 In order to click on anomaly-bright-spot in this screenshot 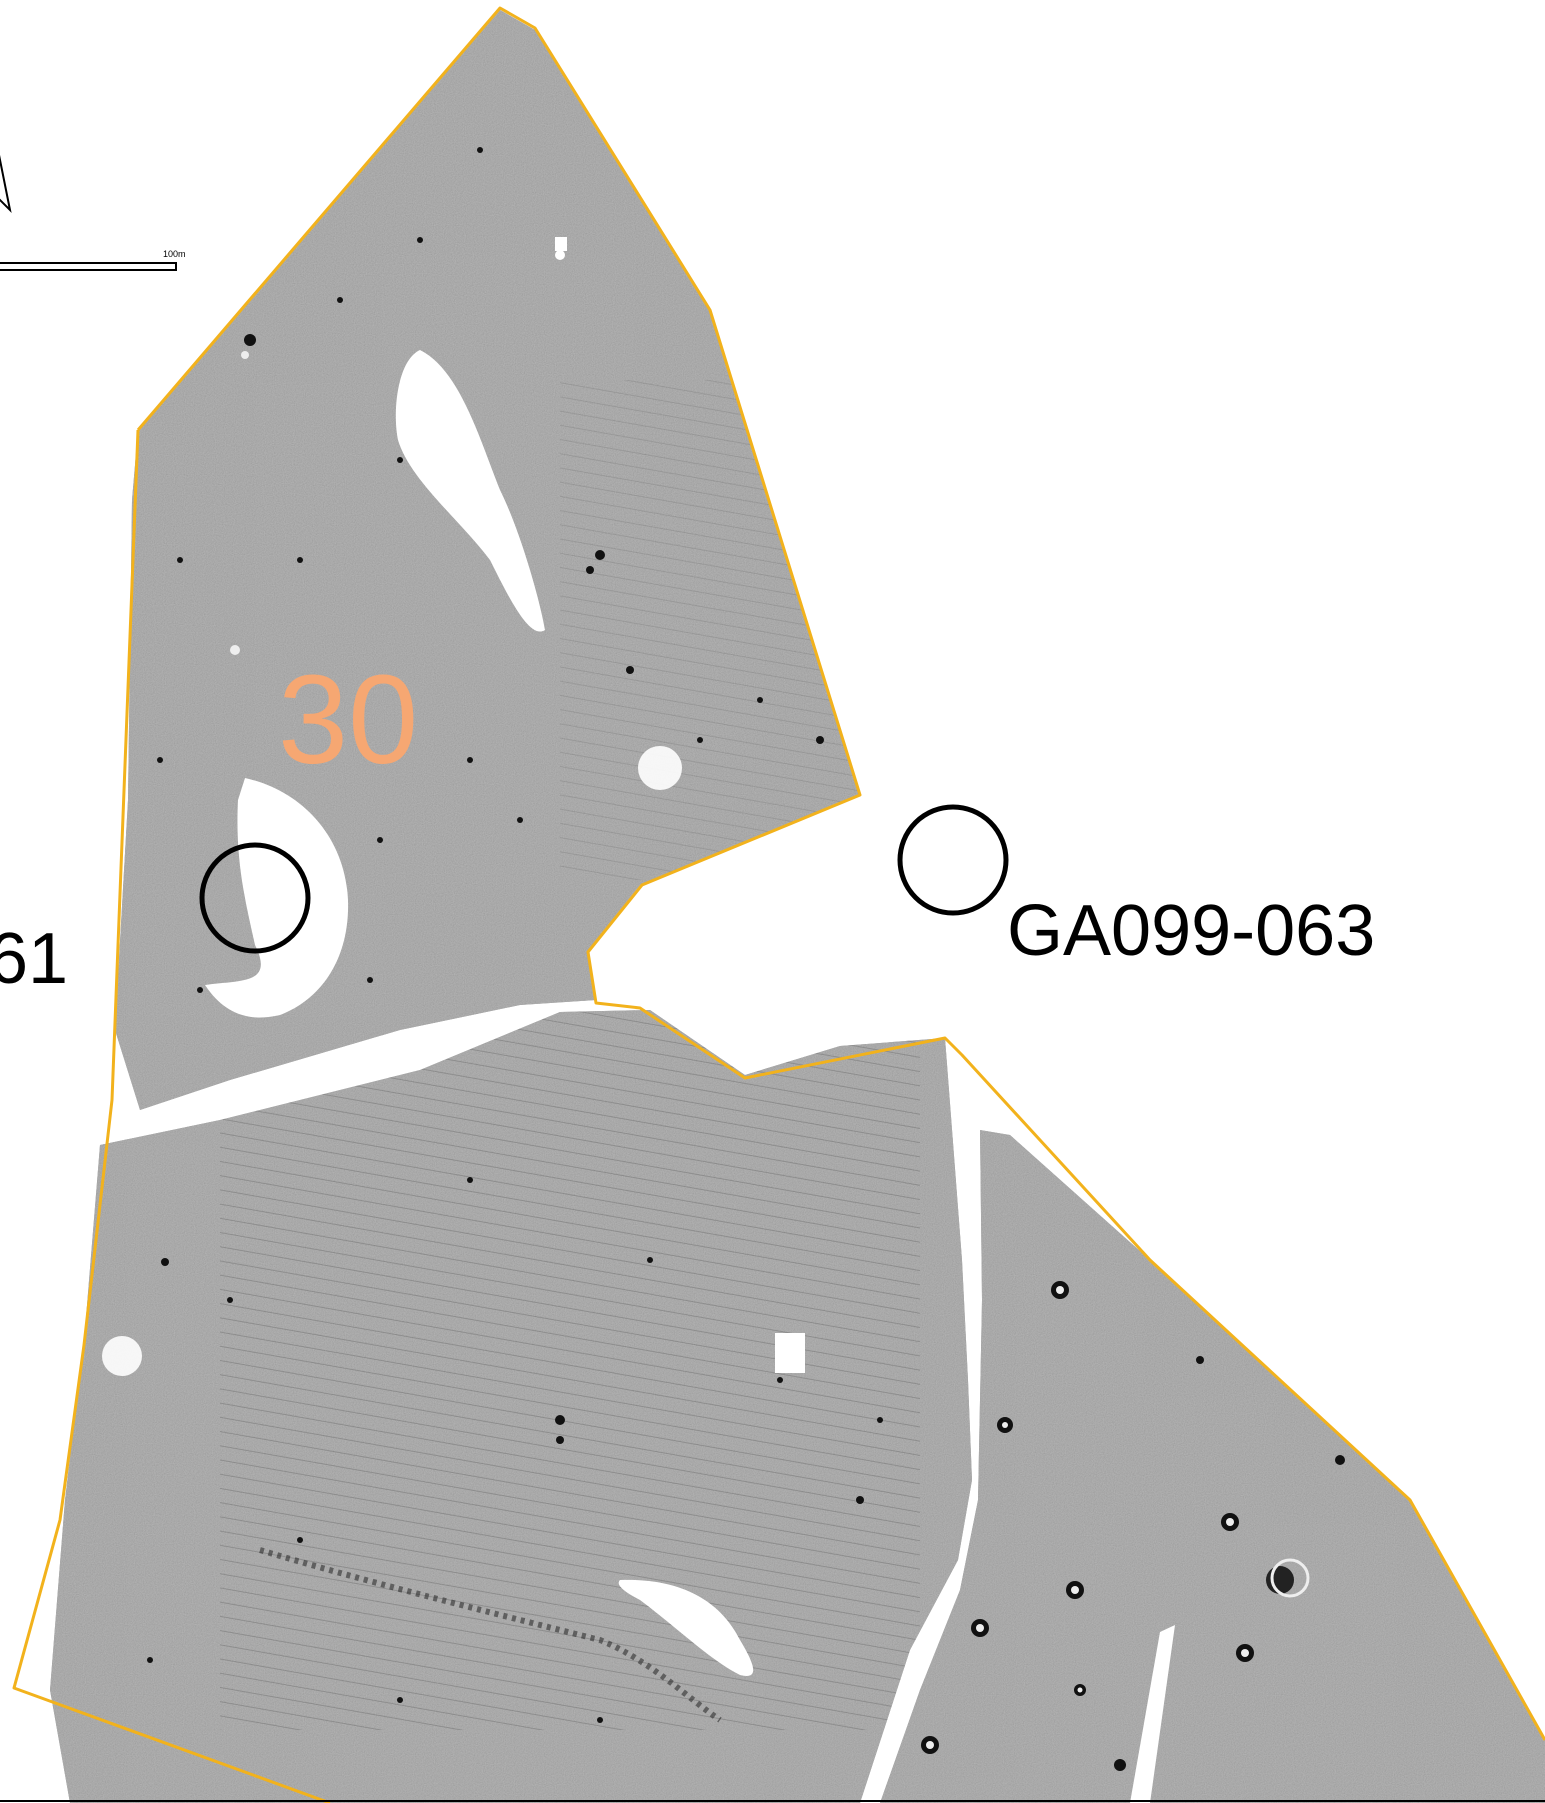, I will do `click(660, 768)`.